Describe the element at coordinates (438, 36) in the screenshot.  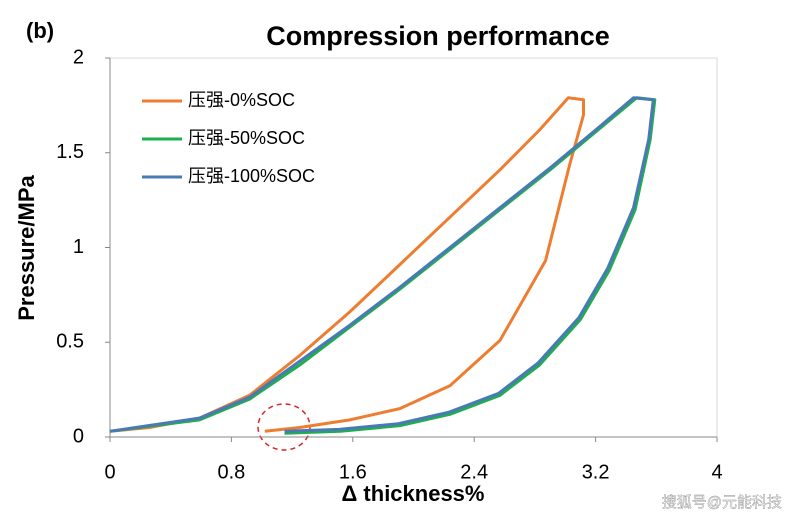
I see `chart-title: Compression performance` at that location.